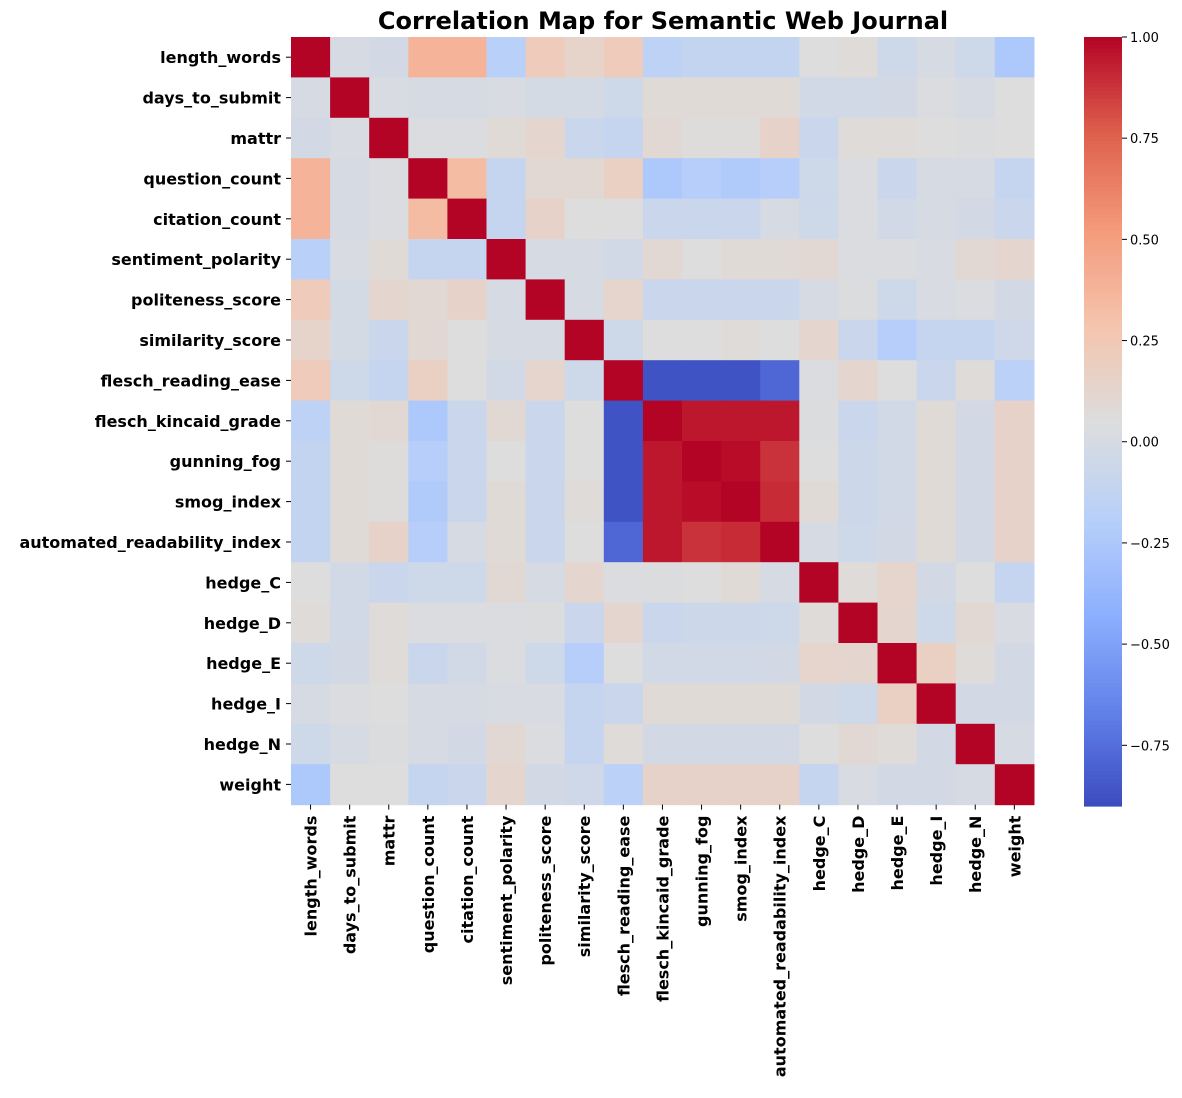 The width and height of the screenshot is (1182, 1098). Describe the element at coordinates (242, 744) in the screenshot. I see `y-tick-label: hedge_N` at that location.